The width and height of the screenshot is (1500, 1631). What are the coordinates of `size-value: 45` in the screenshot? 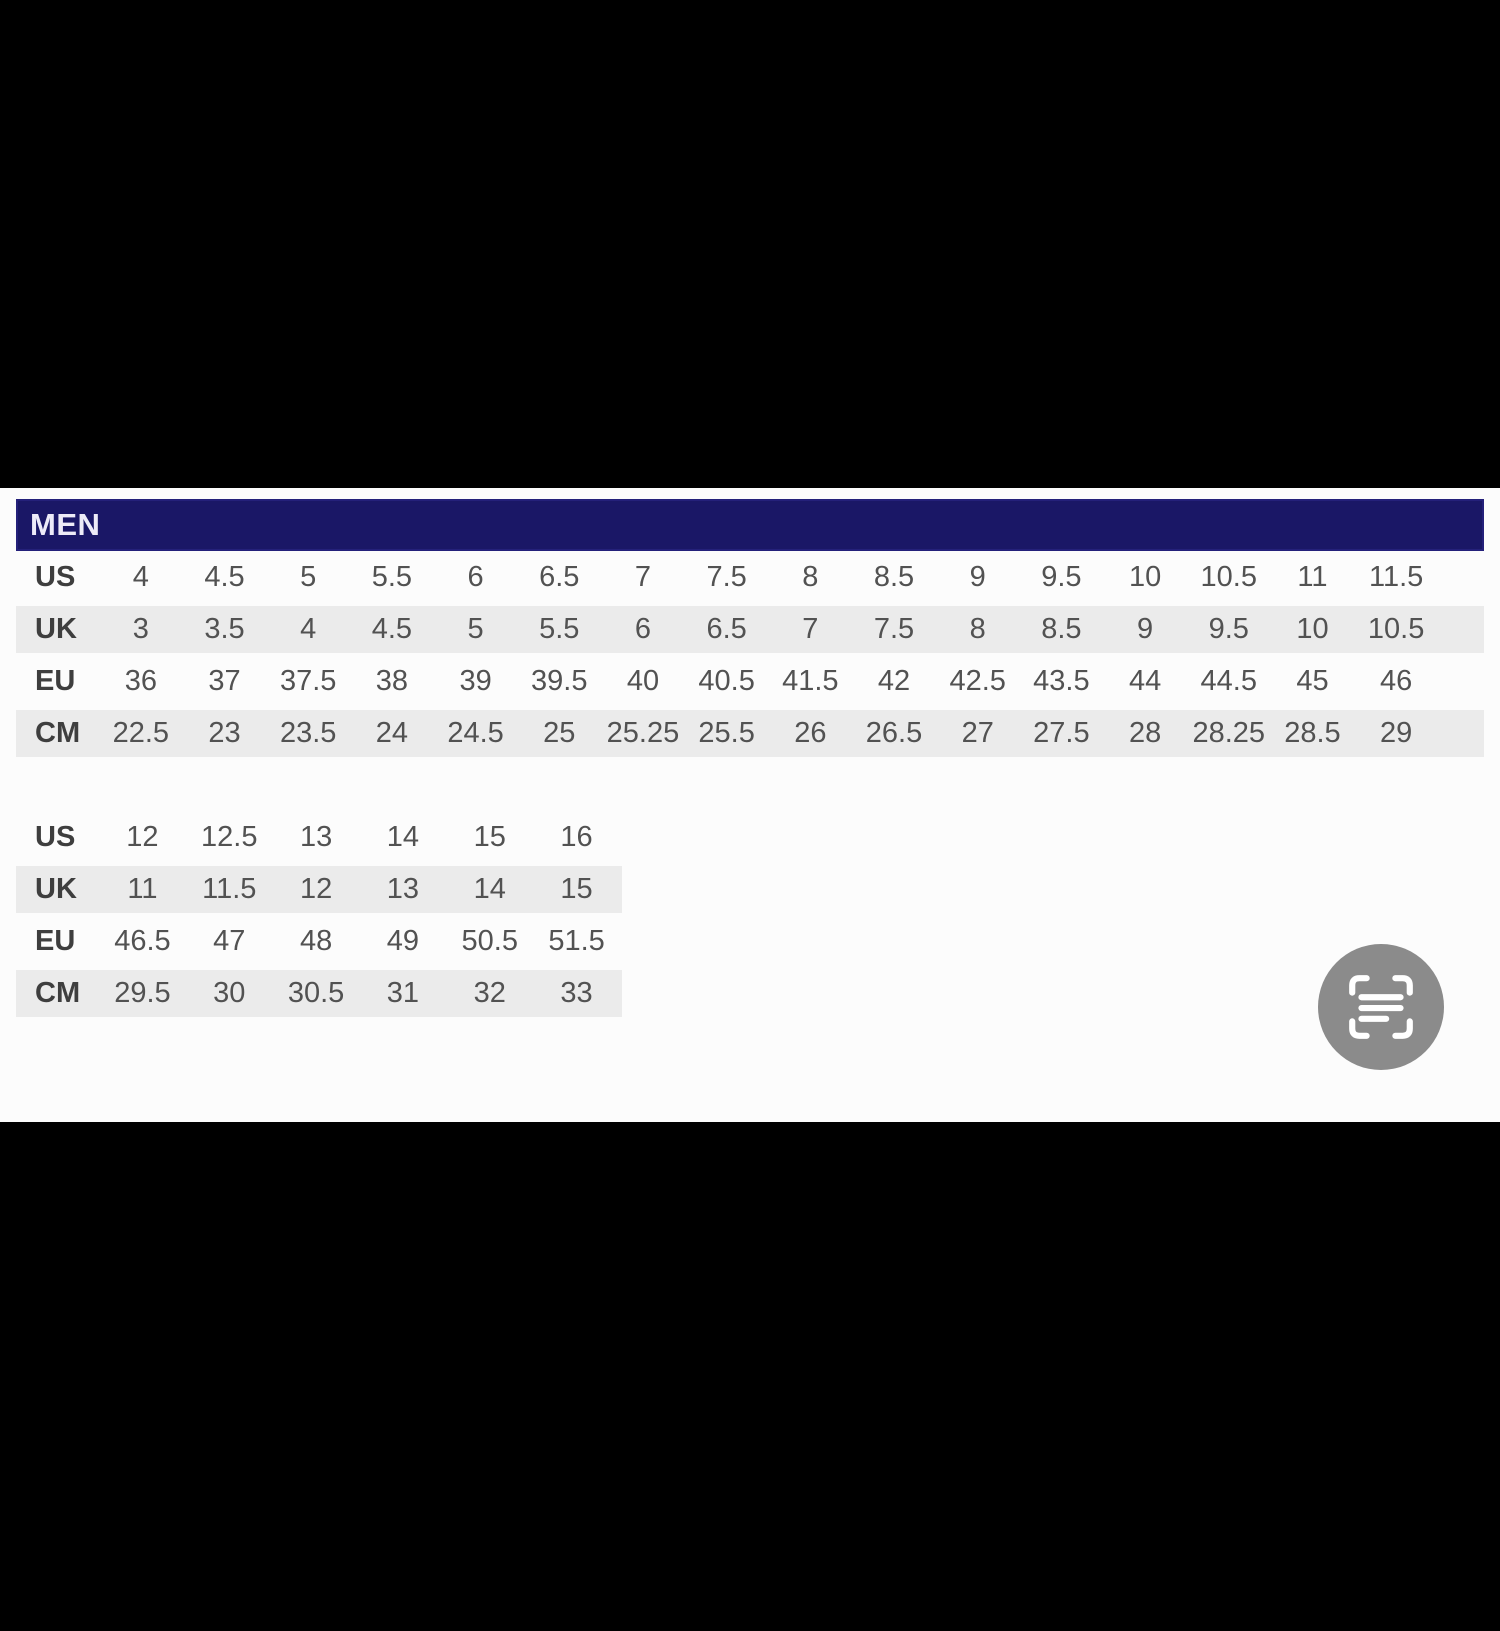 It's located at (1312, 680).